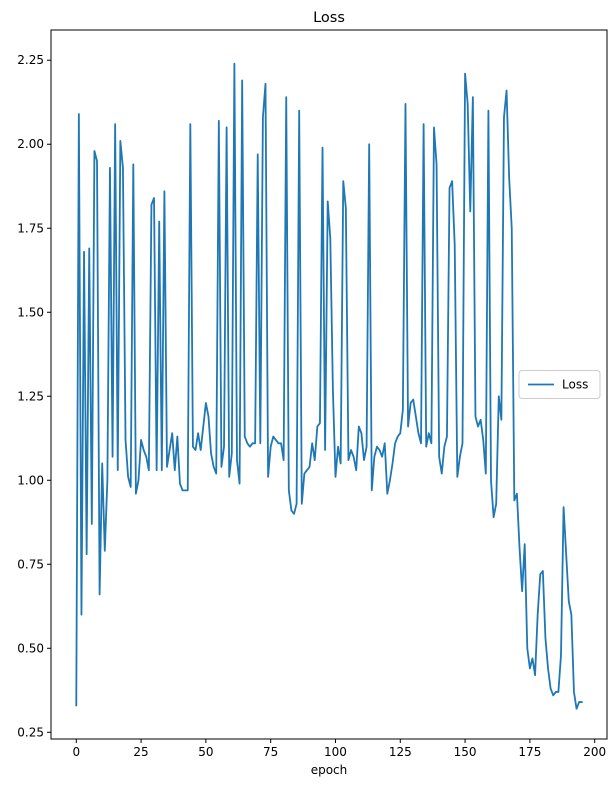  I want to click on x-axis-label: epoch, so click(329, 770).